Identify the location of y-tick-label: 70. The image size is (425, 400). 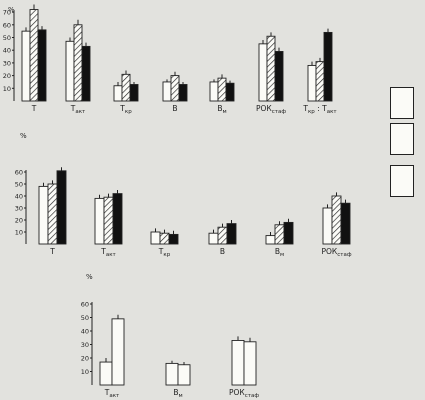
(7, 13).